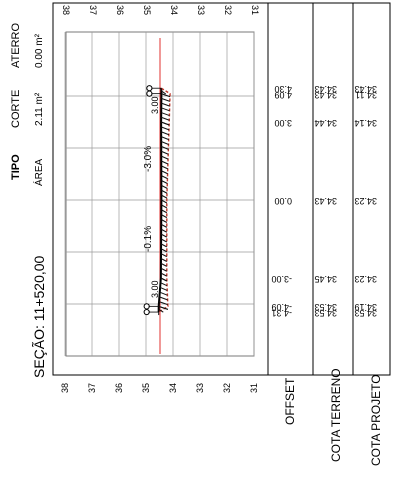  Describe the element at coordinates (255, 10) in the screenshot. I see `elevation-tick-top: 31` at that location.